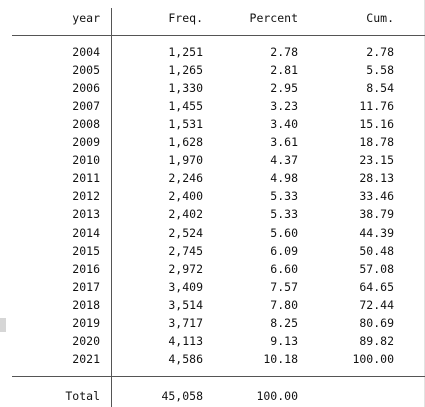 This screenshot has height=407, width=425. What do you see at coordinates (86, 178) in the screenshot?
I see `cell-year: 2011` at bounding box center [86, 178].